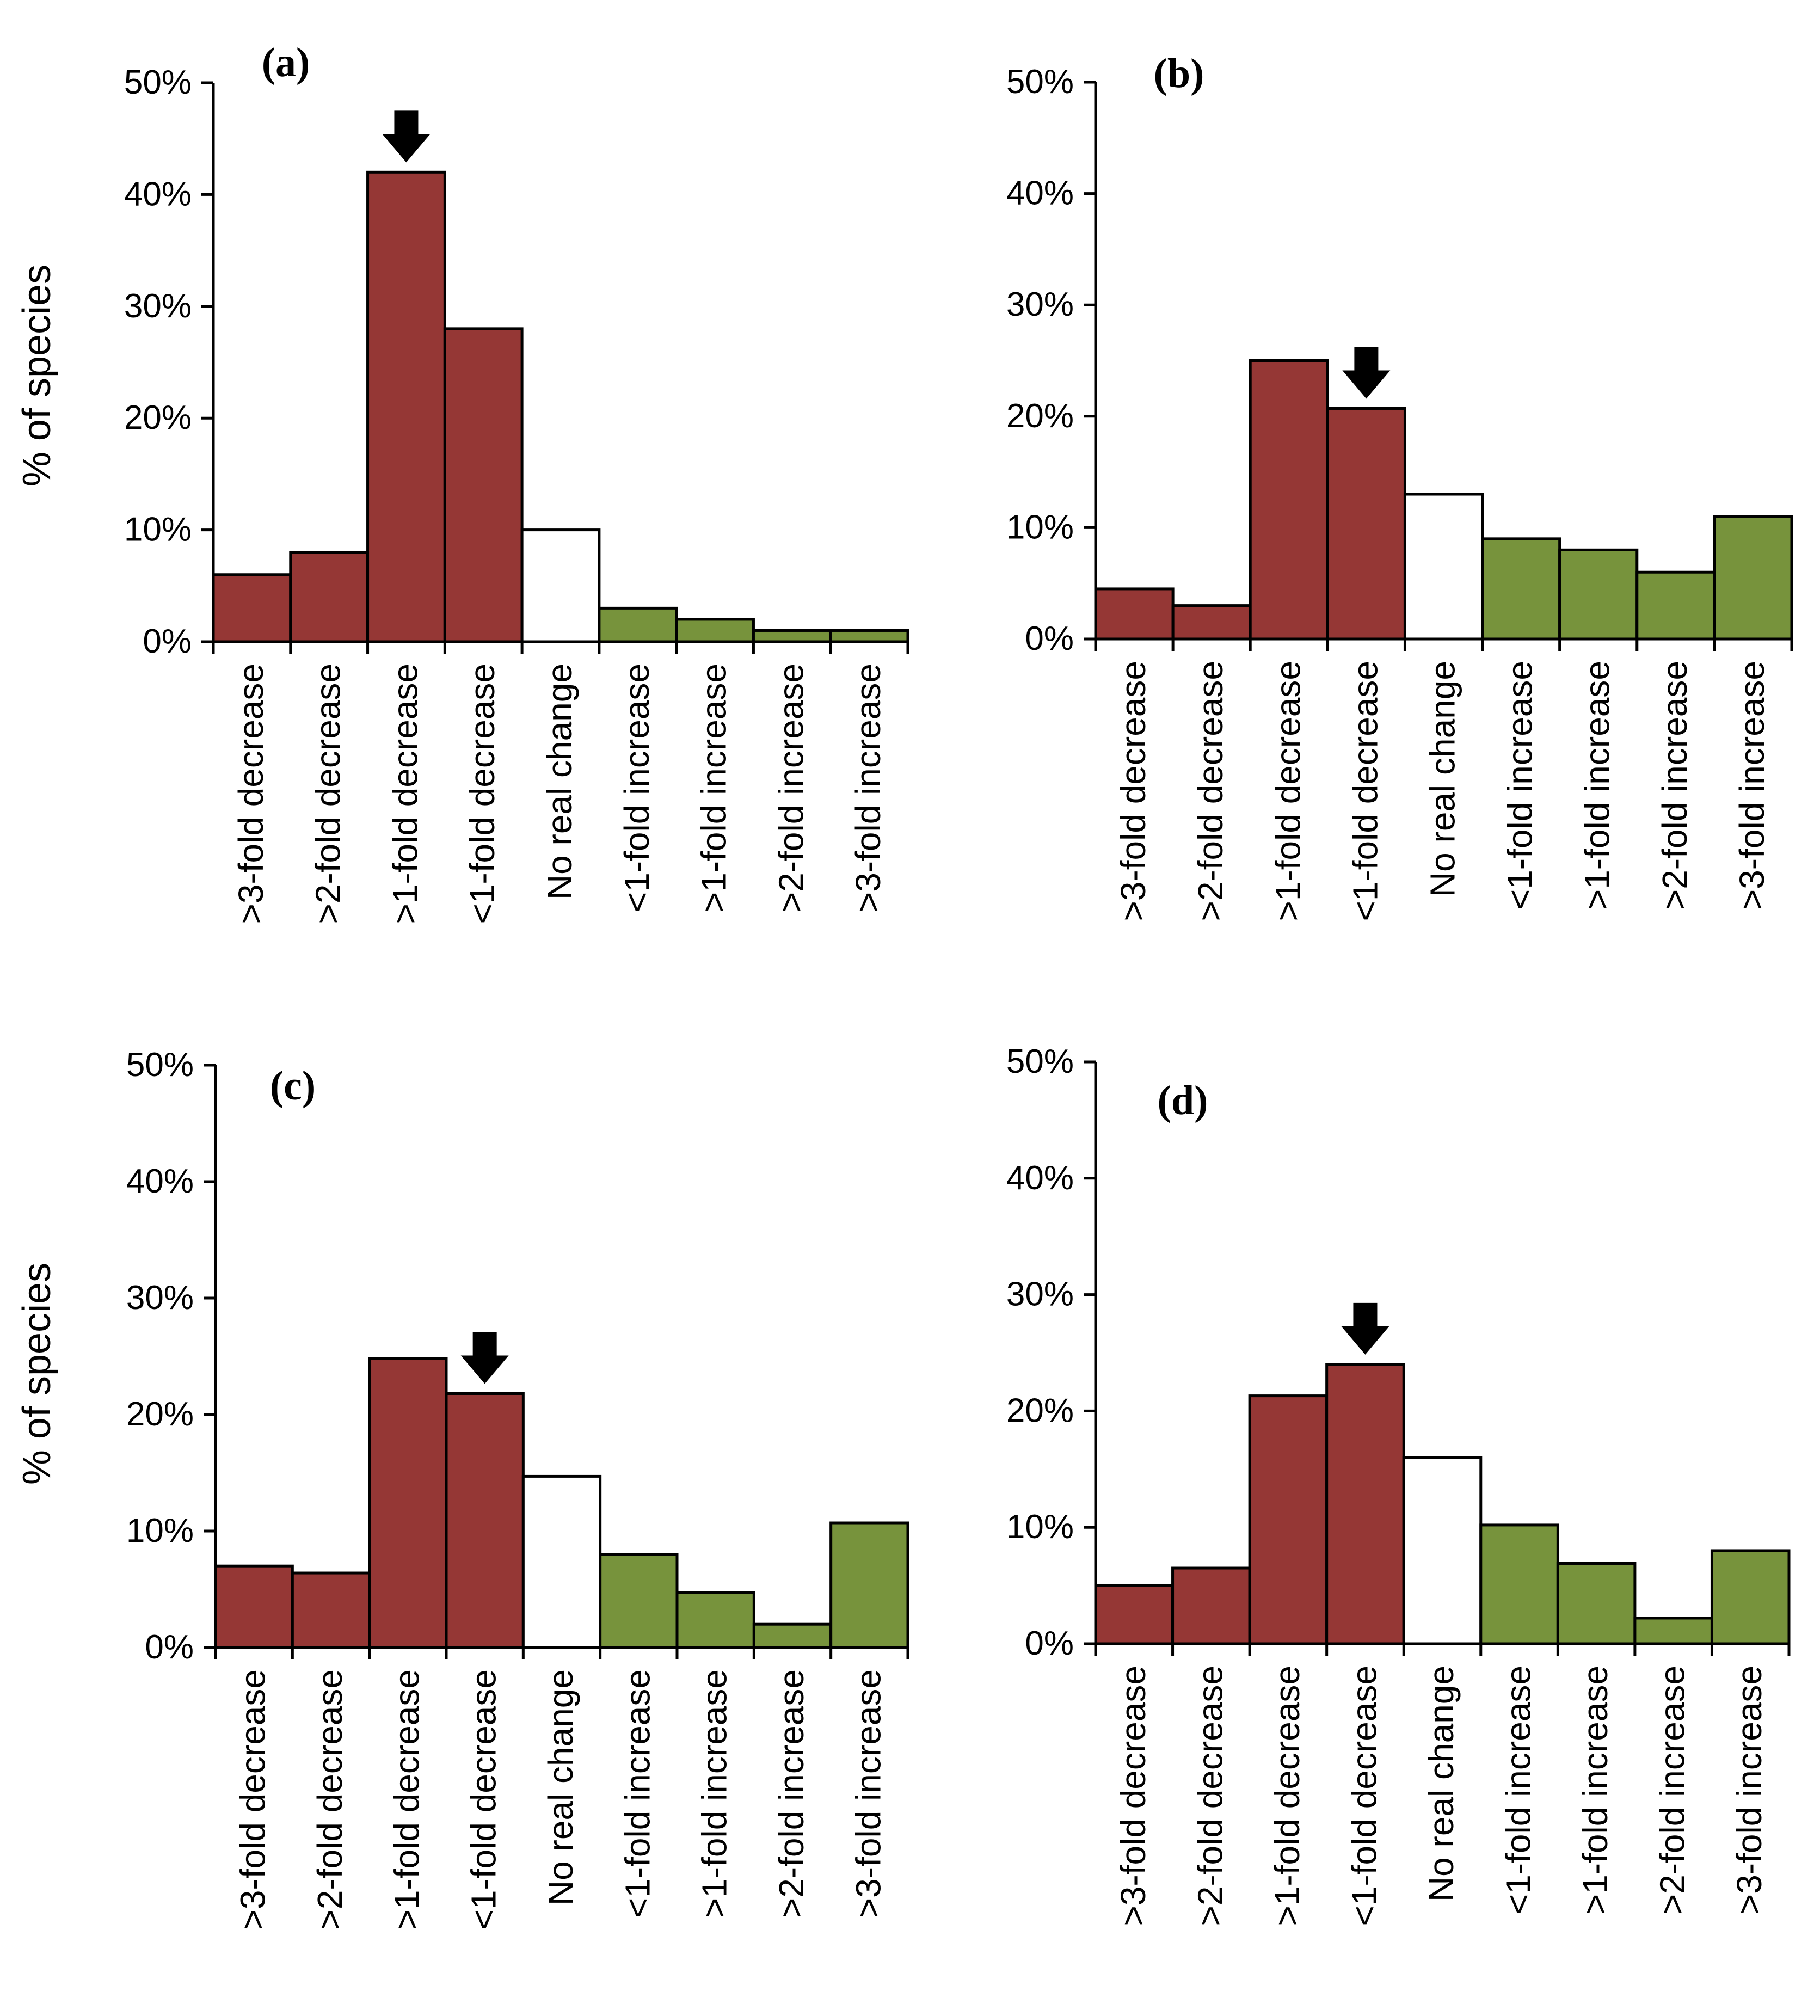  What do you see at coordinates (37, 1374) in the screenshot?
I see `y-axis-title: % of species` at bounding box center [37, 1374].